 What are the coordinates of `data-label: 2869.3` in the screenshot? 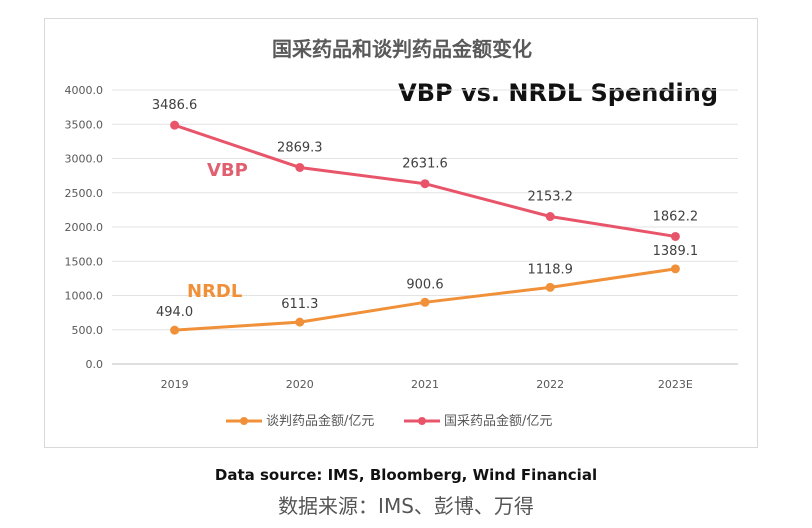 It's located at (300, 147).